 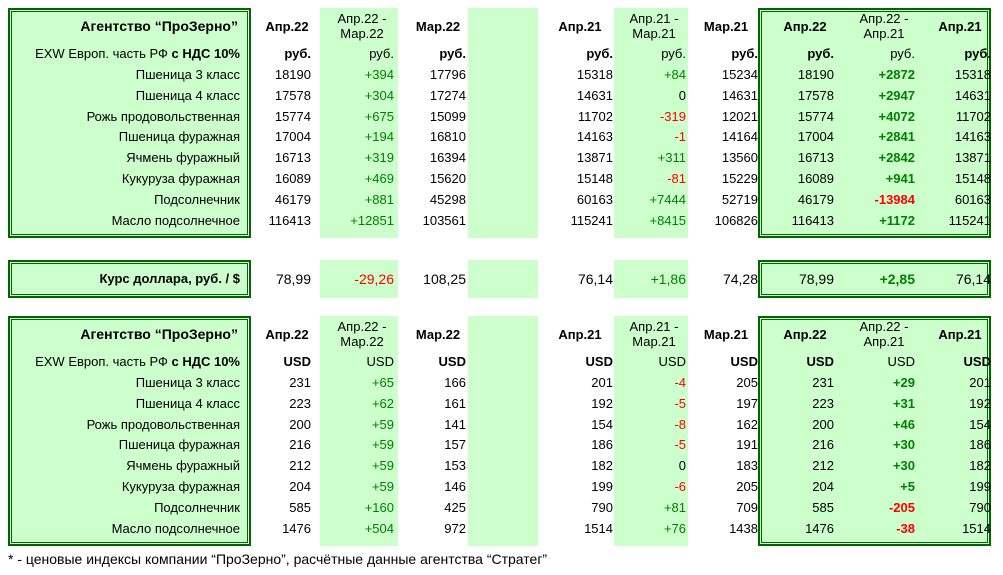 What do you see at coordinates (362, 18) in the screenshot?
I see `rub-header-1-line: Апр.22 -` at bounding box center [362, 18].